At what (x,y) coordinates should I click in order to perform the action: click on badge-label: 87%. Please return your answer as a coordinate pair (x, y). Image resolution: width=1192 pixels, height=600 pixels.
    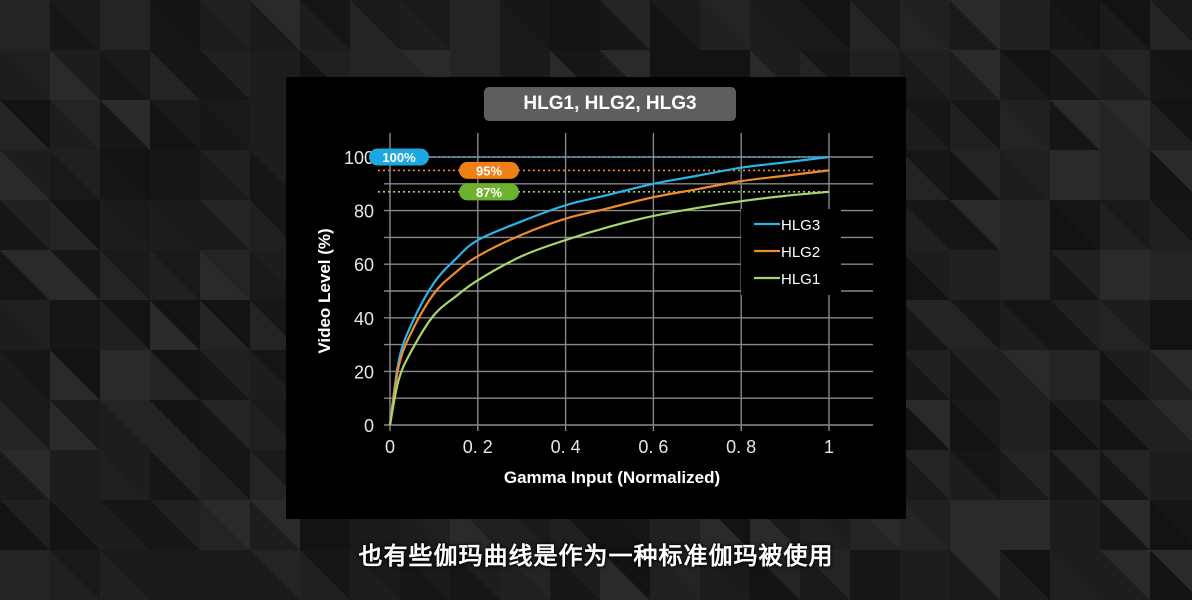
    Looking at the image, I should click on (489, 192).